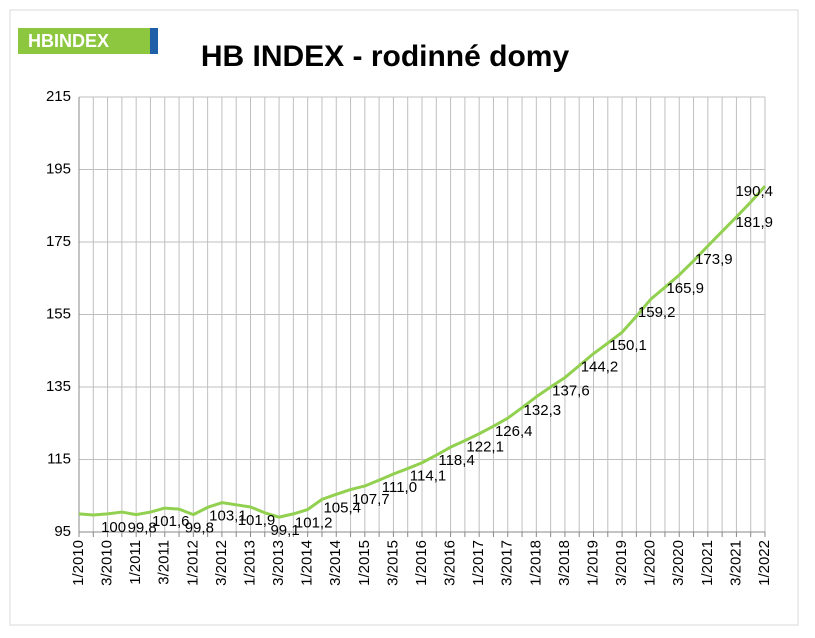  I want to click on x-tick-label: 3/2021, so click(735, 563).